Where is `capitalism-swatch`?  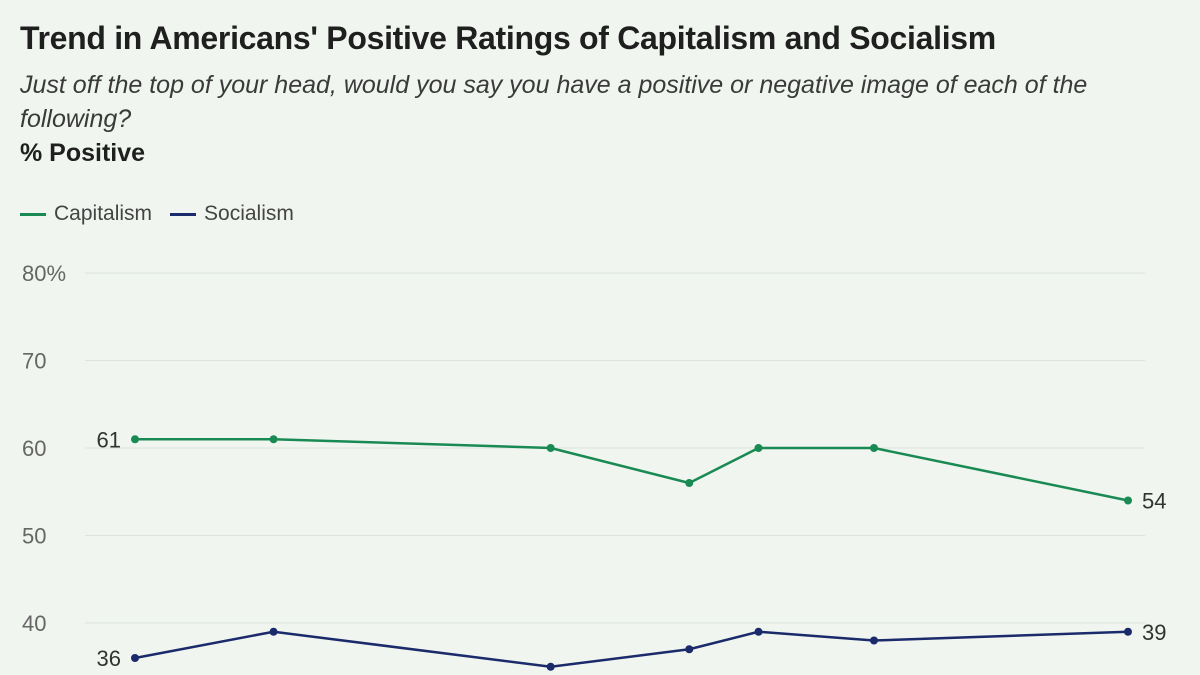 capitalism-swatch is located at coordinates (33, 214).